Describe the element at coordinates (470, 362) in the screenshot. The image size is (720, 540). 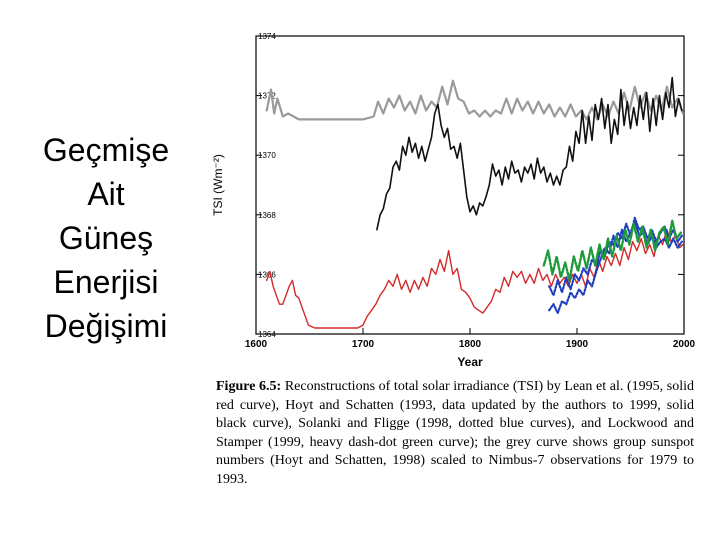
I see `x-axis-label: Year` at that location.